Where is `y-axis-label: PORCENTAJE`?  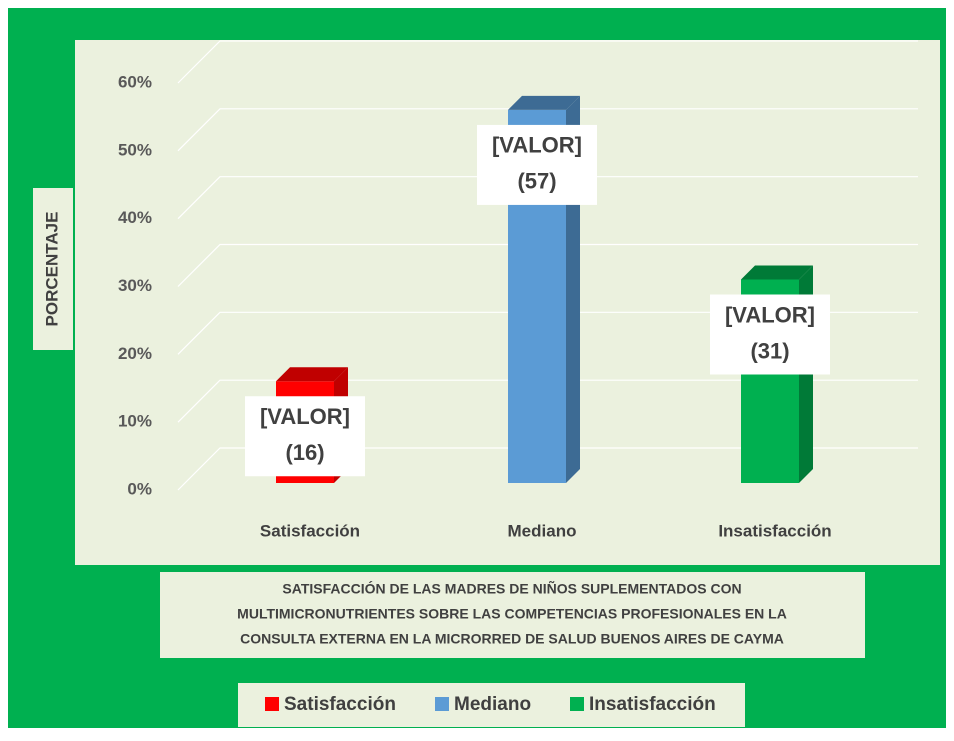
y-axis-label: PORCENTAJE is located at coordinates (51, 269).